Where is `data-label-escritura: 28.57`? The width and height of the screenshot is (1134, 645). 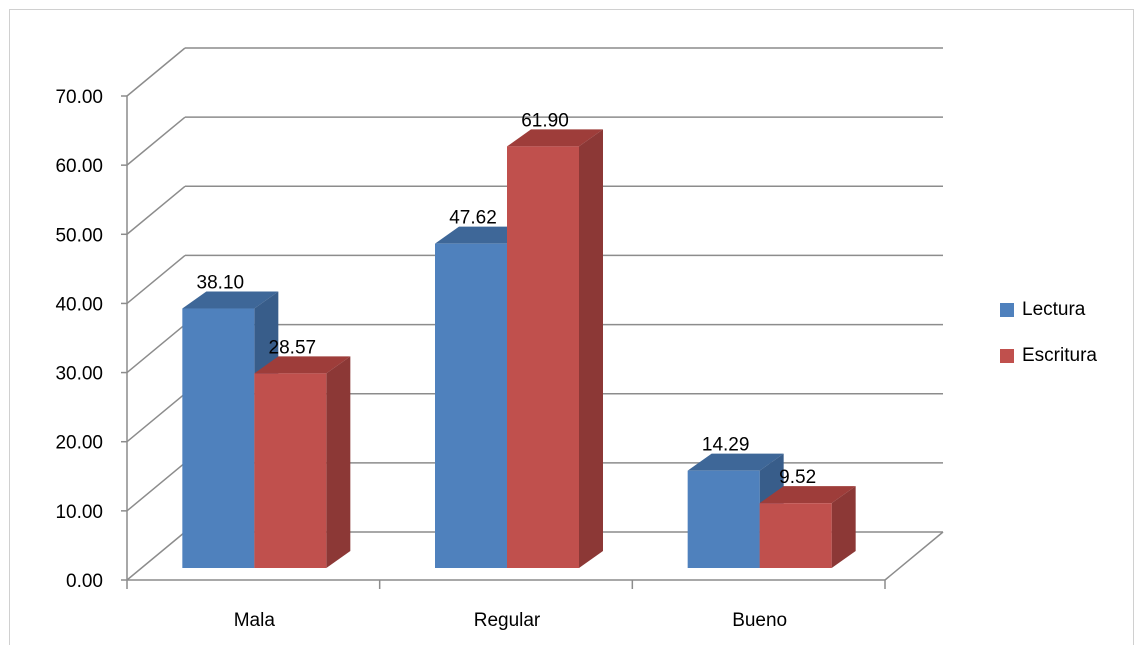
data-label-escritura: 28.57 is located at coordinates (293, 347).